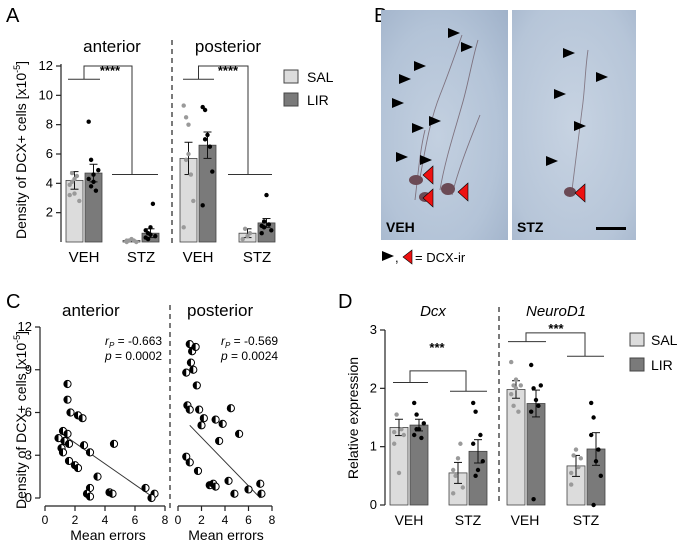 The image size is (685, 549). What do you see at coordinates (46, 65) in the screenshot?
I see `panel-a-y-tick-label: 12` at bounding box center [46, 65].